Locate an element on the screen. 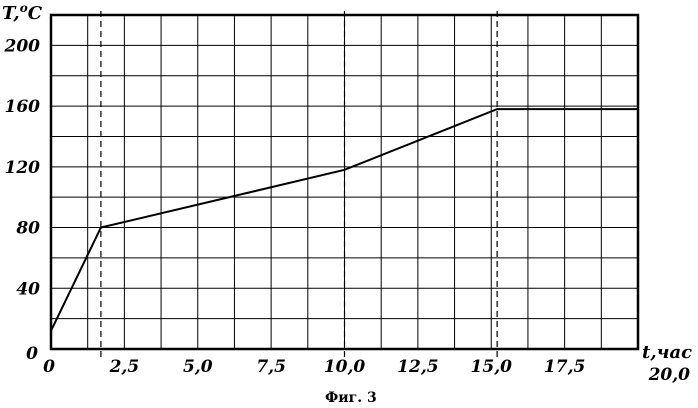 The height and width of the screenshot is (408, 698). x-tick-label: 17,5 is located at coordinates (564, 367).